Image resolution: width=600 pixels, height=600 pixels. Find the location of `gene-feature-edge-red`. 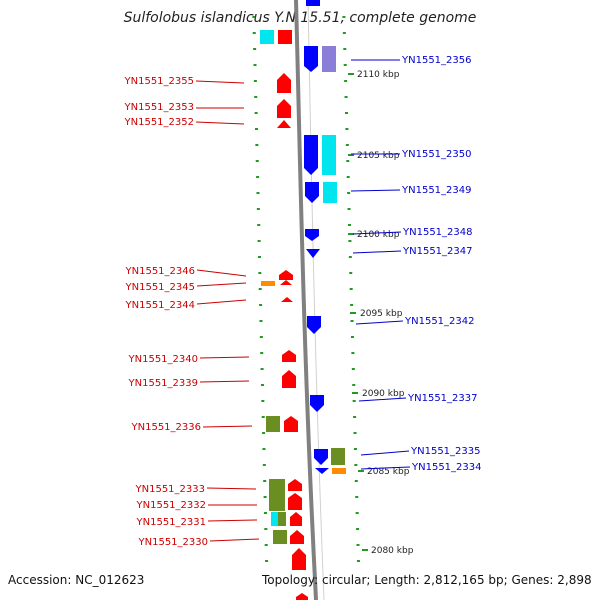

gene-feature-edge-red is located at coordinates (302, 596).